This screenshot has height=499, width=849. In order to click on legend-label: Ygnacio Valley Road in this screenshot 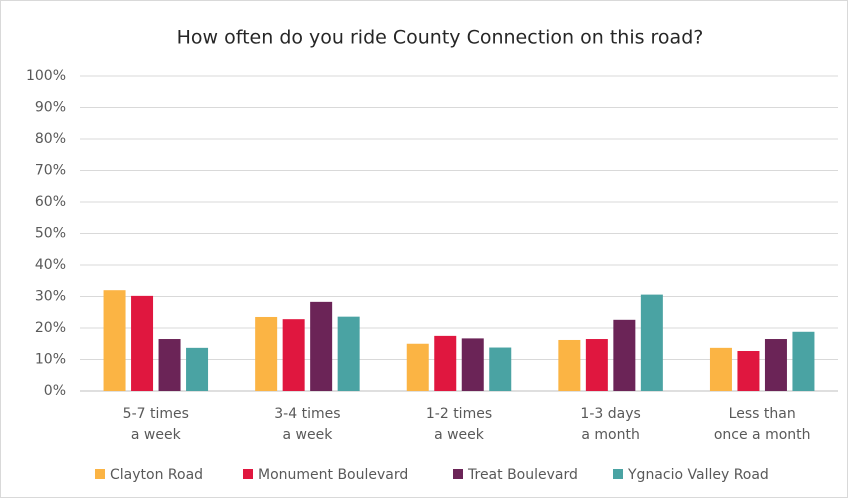, I will do `click(698, 475)`.